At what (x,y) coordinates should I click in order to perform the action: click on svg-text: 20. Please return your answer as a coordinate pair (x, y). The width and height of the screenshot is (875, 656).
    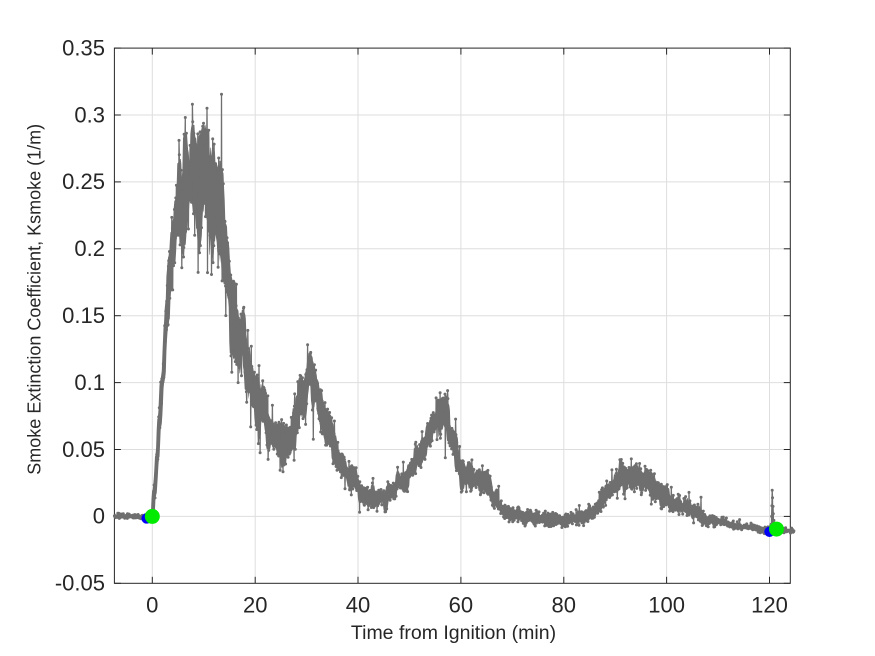
    Looking at the image, I should click on (255, 605).